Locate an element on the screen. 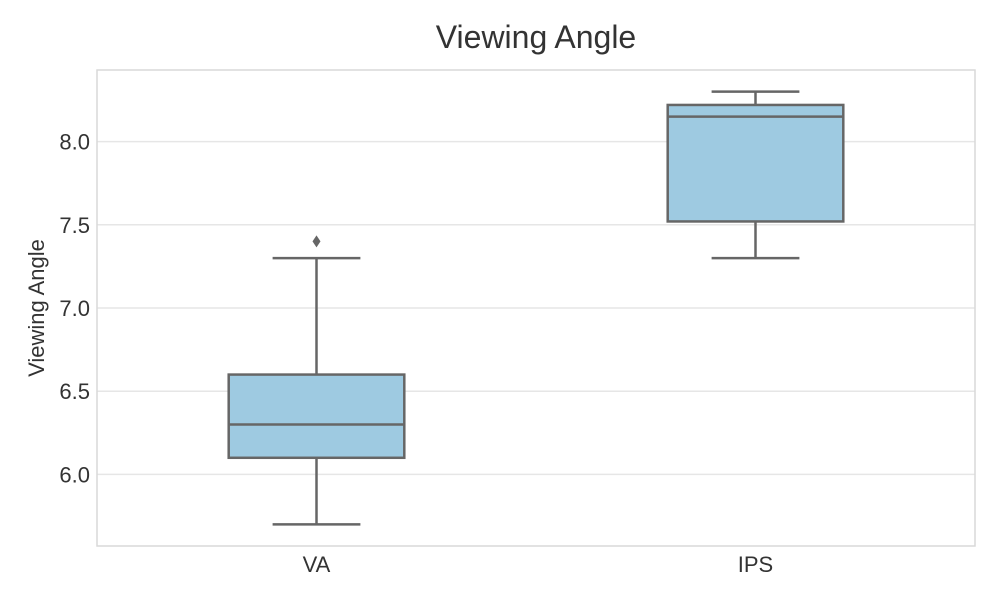 This screenshot has height=607, width=1000. x-tick-label: IPS is located at coordinates (755, 564).